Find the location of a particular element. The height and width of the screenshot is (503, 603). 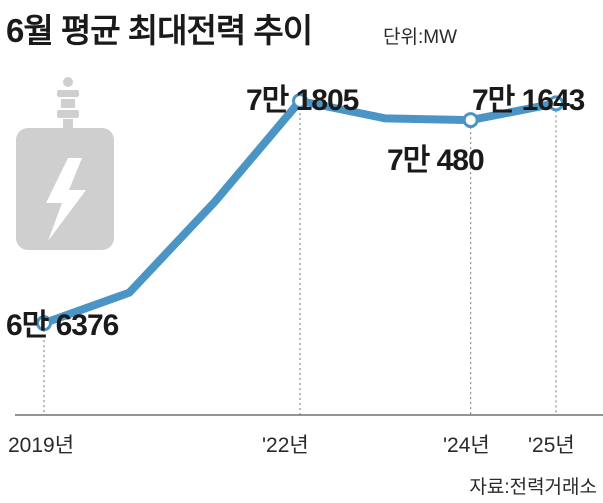

data-label: 7만 1805 is located at coordinates (302, 100).